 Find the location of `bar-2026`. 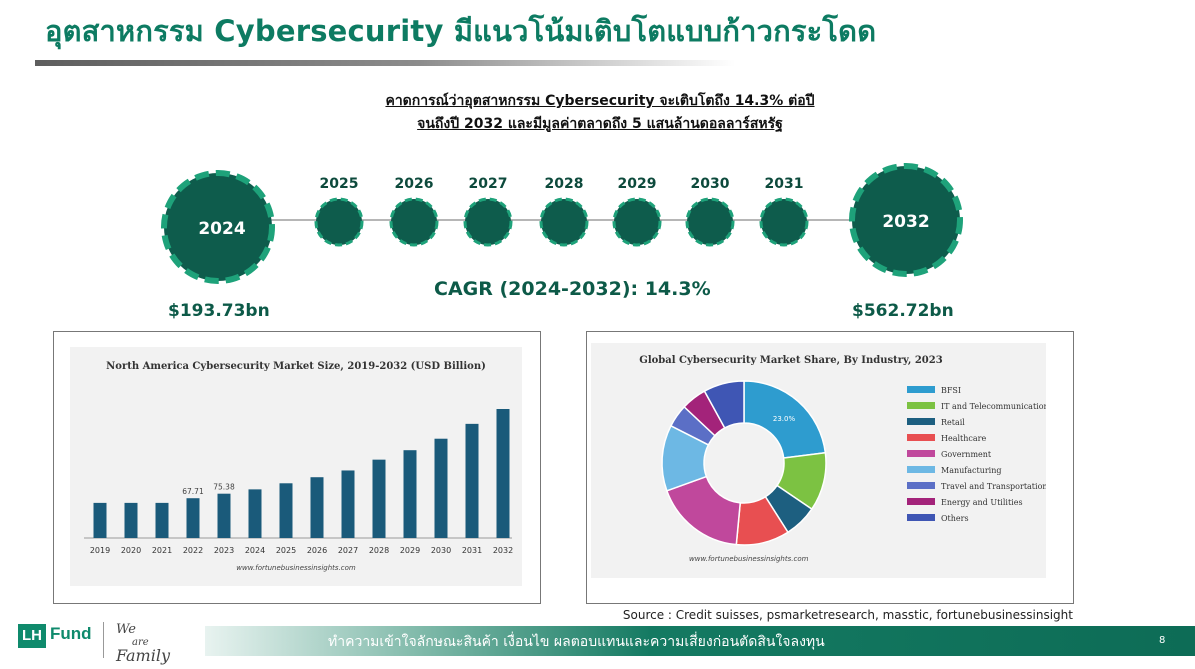

bar-2026 is located at coordinates (317, 507).